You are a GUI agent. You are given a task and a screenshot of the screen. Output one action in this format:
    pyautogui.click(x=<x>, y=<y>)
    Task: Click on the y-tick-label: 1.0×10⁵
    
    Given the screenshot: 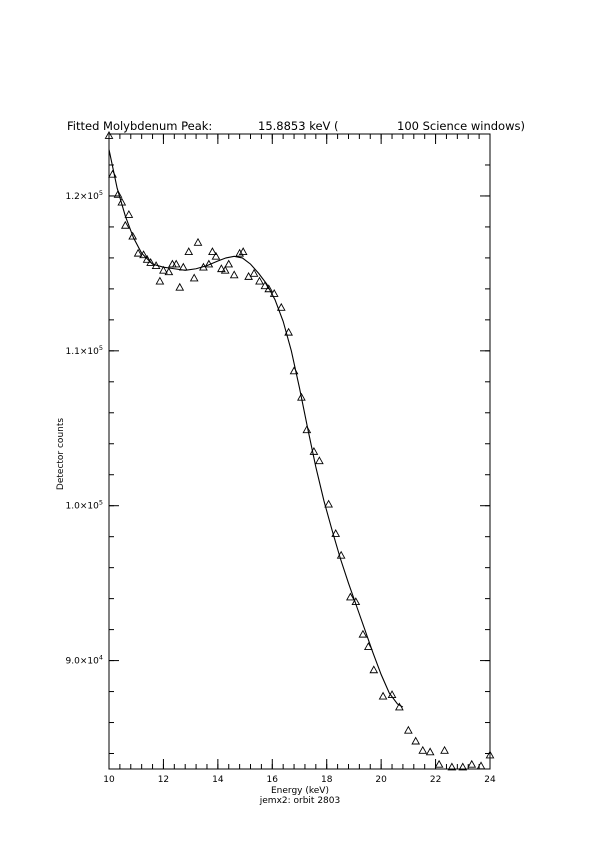 What is the action you would take?
    pyautogui.click(x=84, y=505)
    